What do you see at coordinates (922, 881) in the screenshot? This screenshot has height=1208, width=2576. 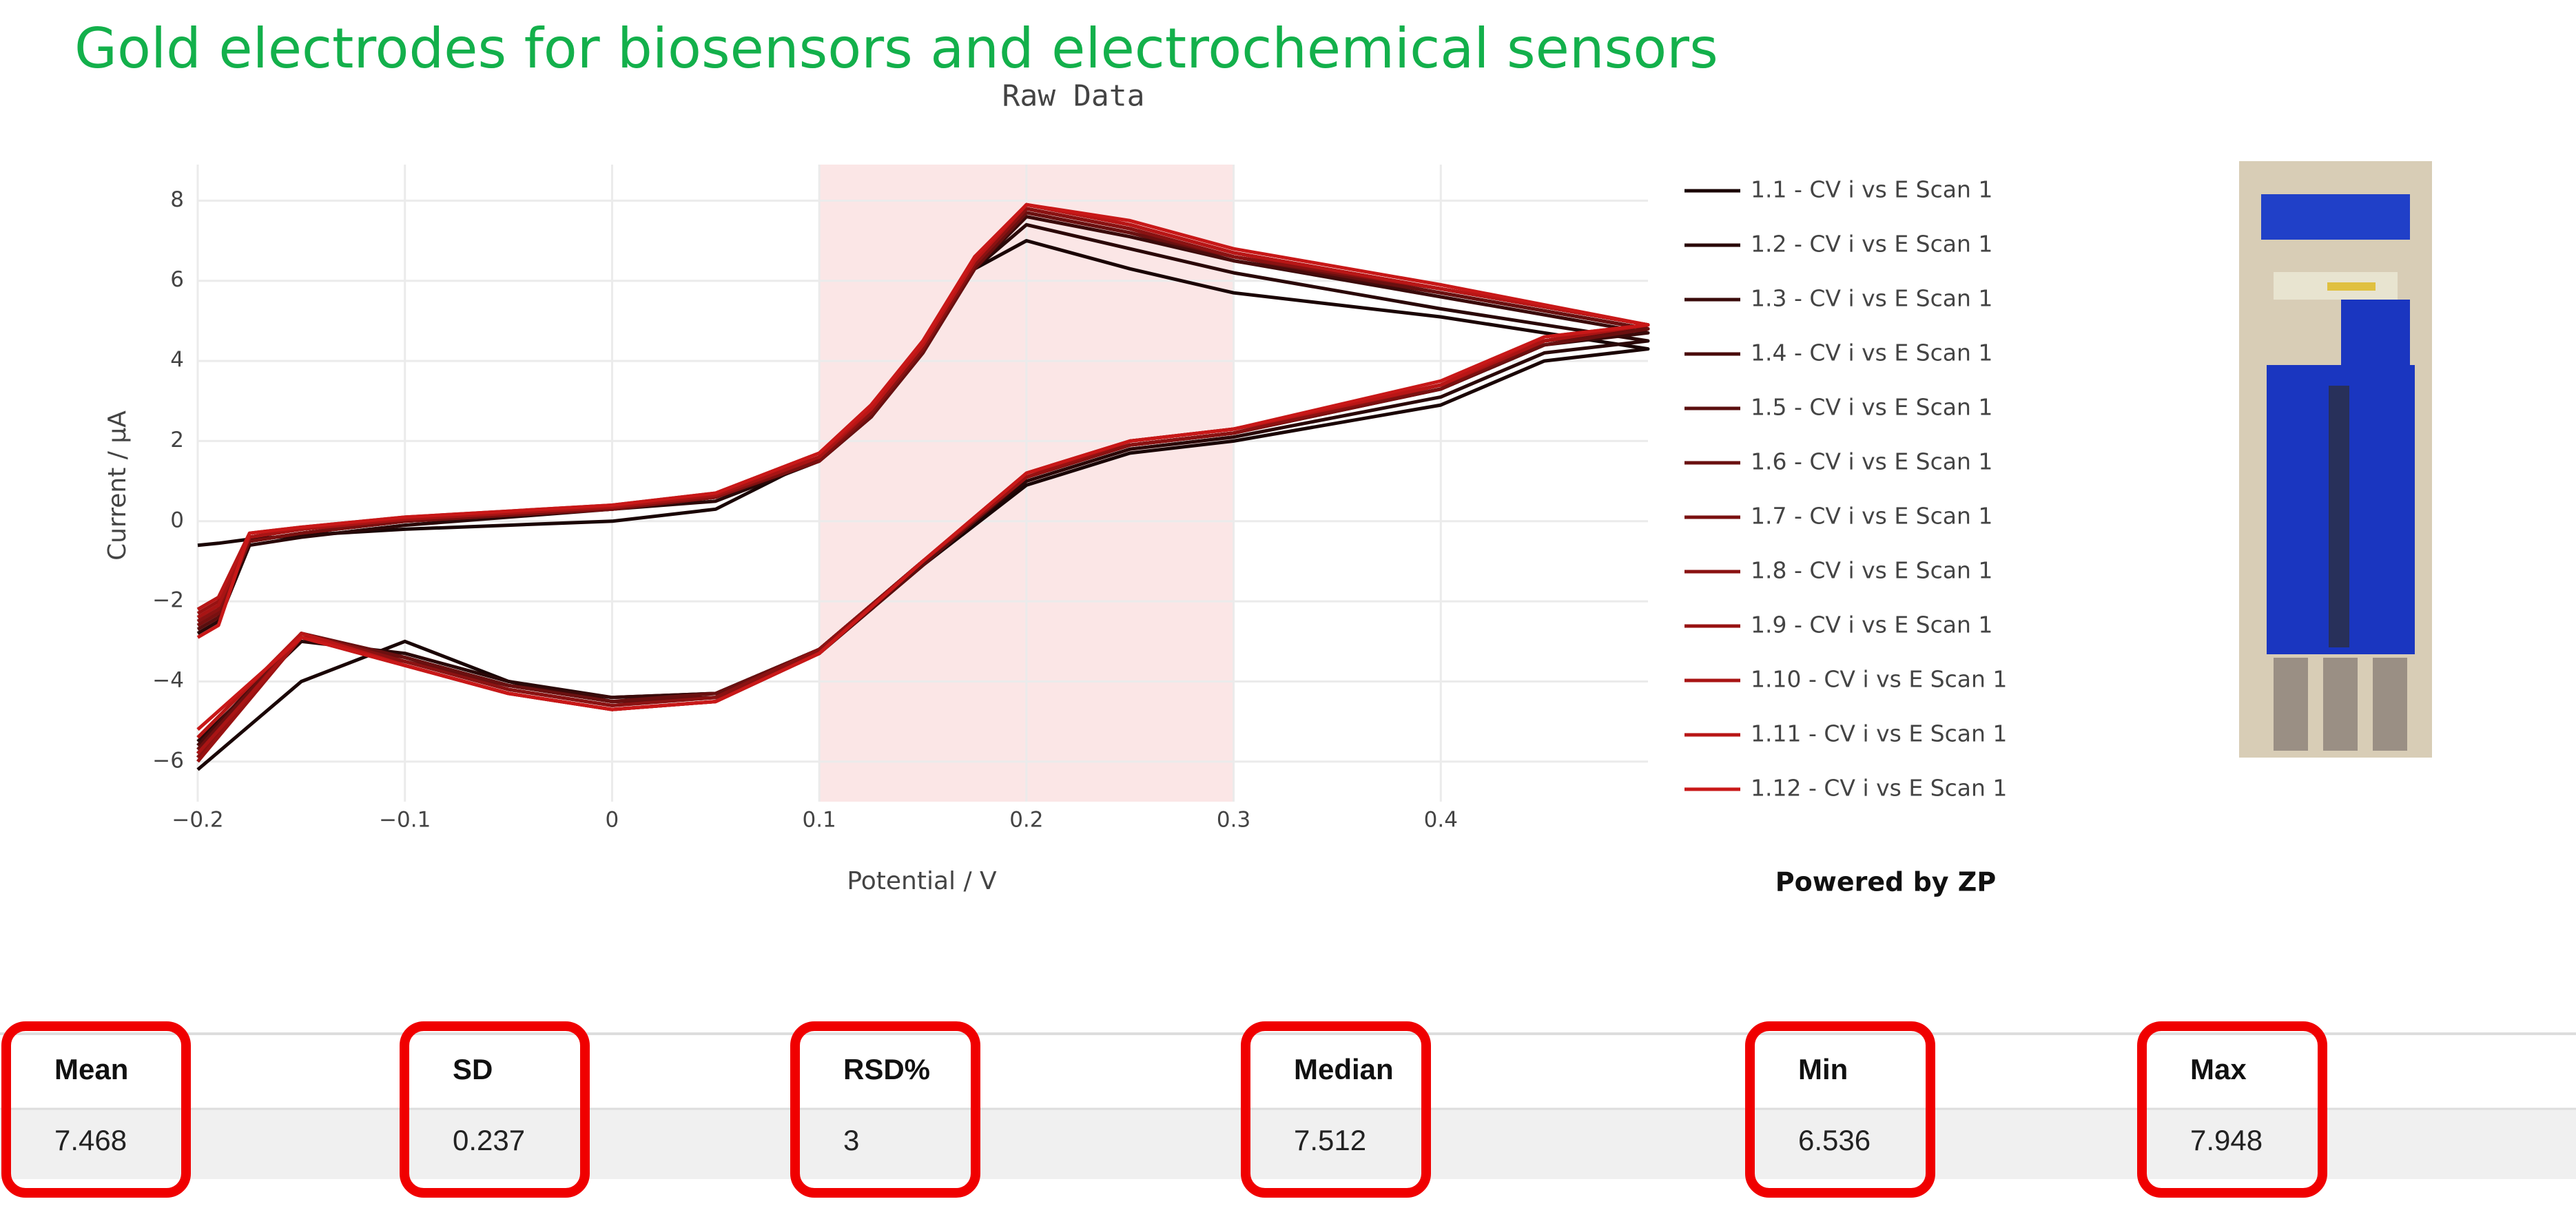 I see `x-axis-title: Potential / V` at bounding box center [922, 881].